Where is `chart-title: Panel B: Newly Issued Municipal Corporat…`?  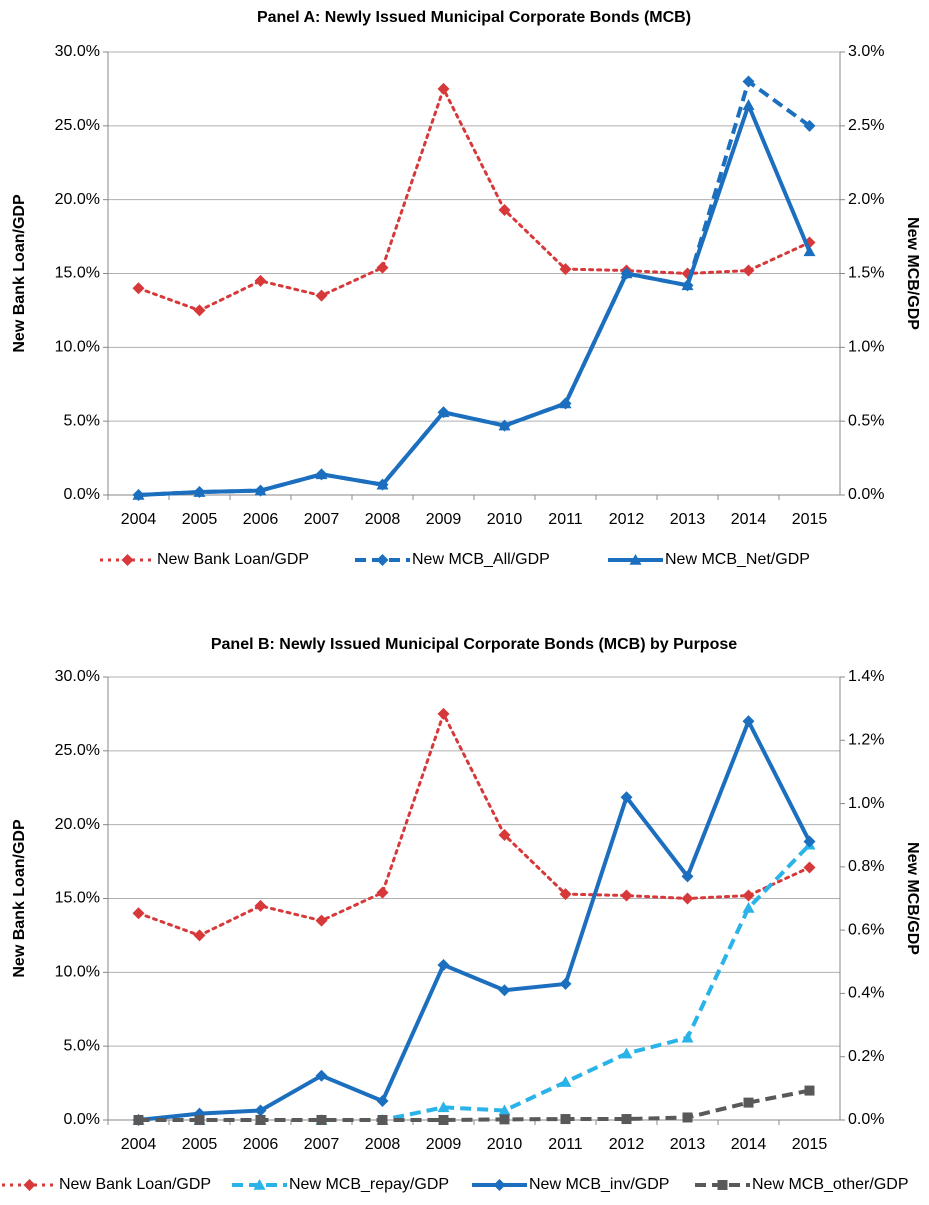 chart-title: Panel B: Newly Issued Municipal Corporat… is located at coordinates (474, 644).